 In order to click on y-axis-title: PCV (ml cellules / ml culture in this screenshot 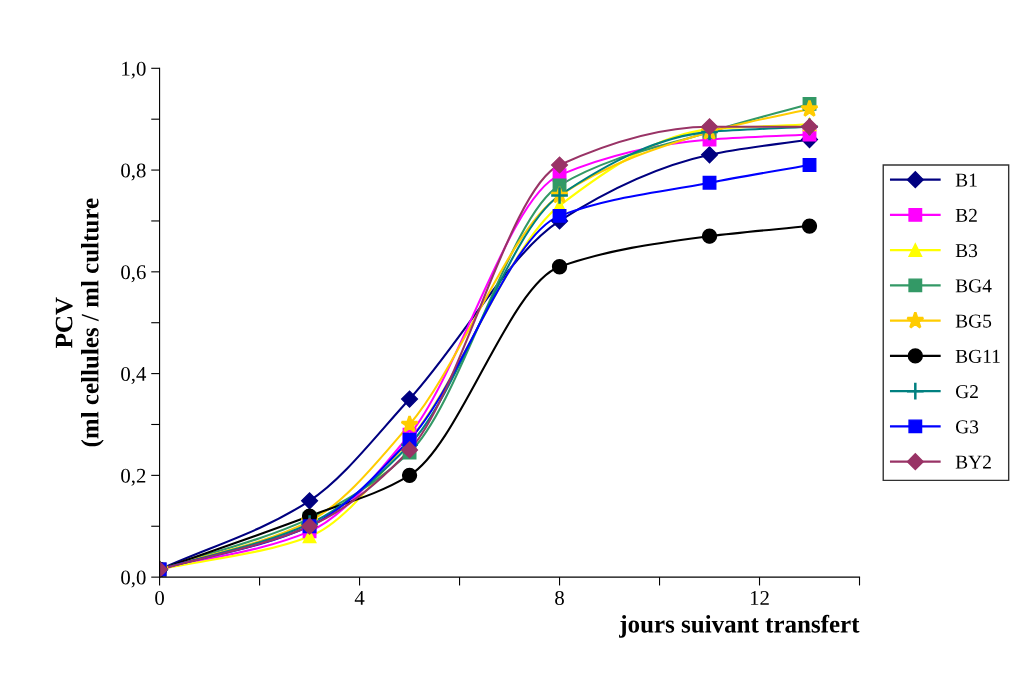, I will do `click(79, 322)`.